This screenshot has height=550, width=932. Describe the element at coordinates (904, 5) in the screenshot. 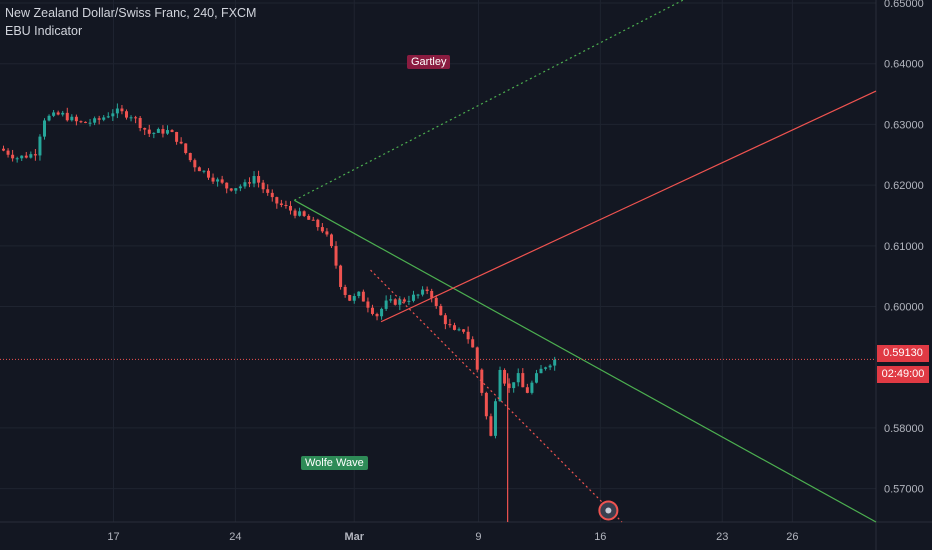

I see `y-tick-label: 0.65000` at that location.